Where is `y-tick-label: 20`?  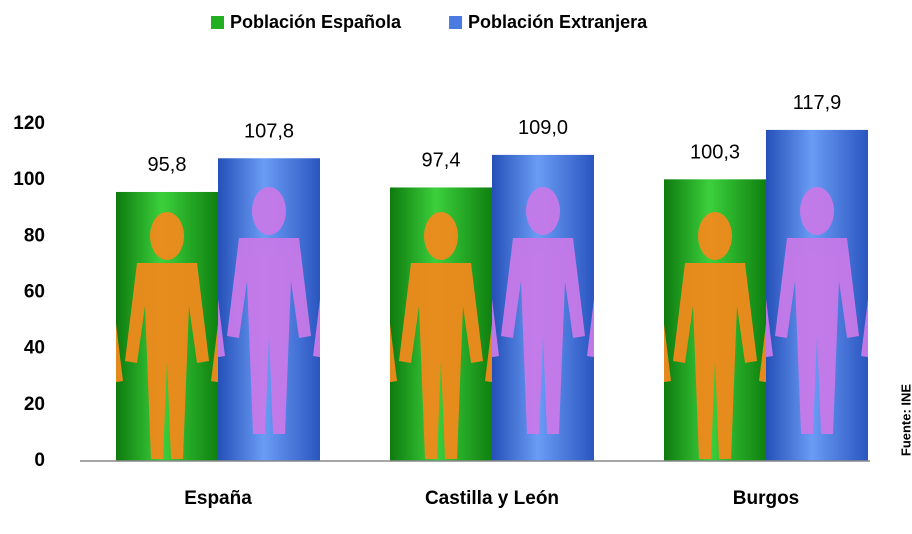
y-tick-label: 20 is located at coordinates (34, 404).